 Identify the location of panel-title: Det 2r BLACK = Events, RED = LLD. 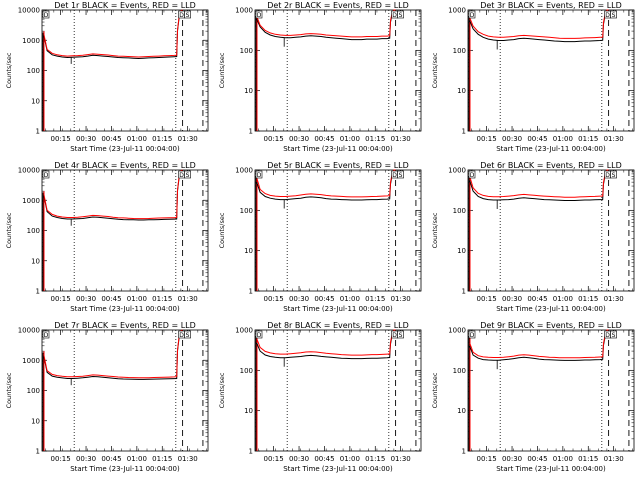
(338, 5).